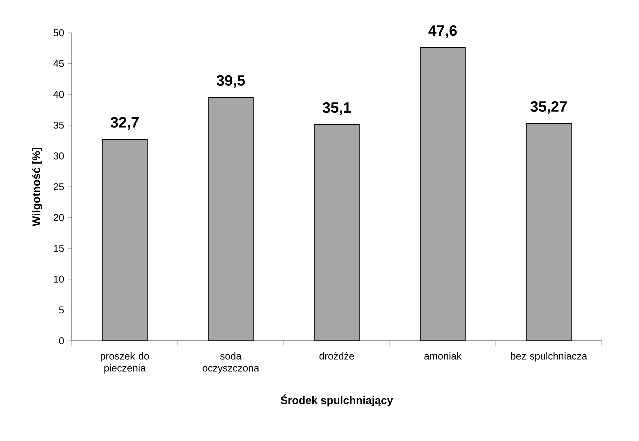 The image size is (639, 441). Describe the element at coordinates (59, 156) in the screenshot. I see `y-tick-label: 30` at that location.